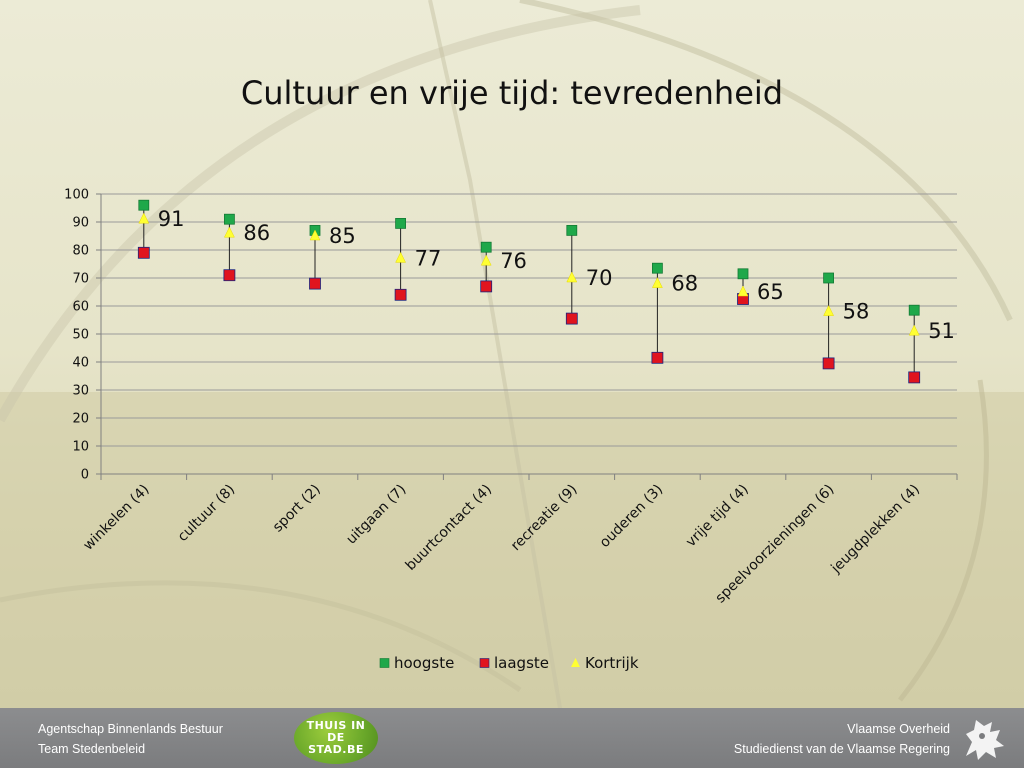 The width and height of the screenshot is (1024, 768). I want to click on x-tick-label: jeugdplekken (4), so click(875, 529).